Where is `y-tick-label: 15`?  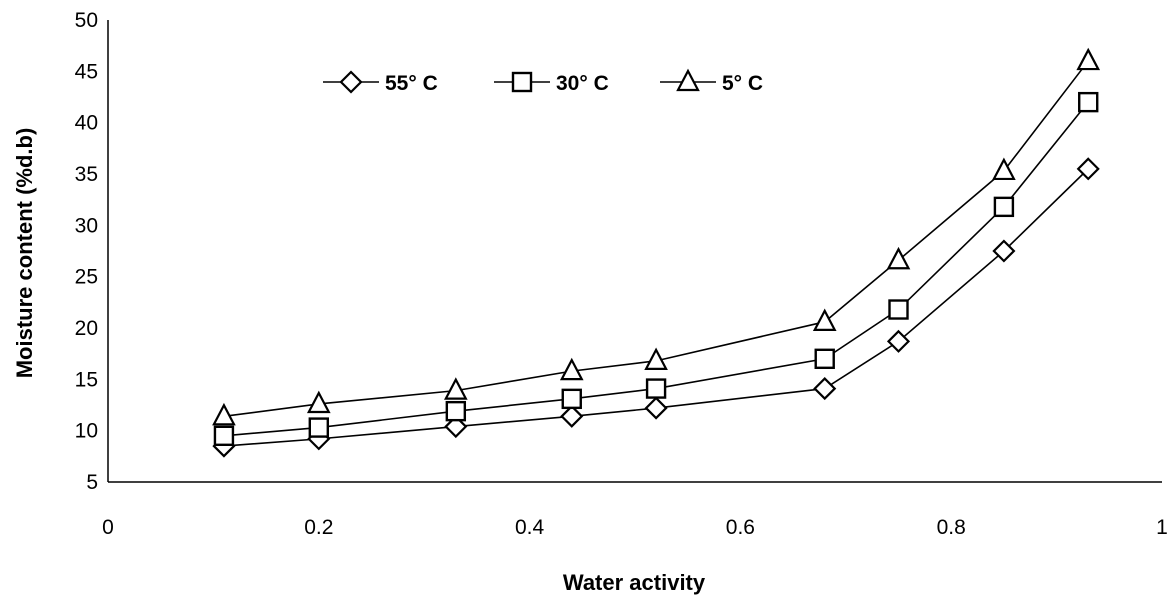 y-tick-label: 15 is located at coordinates (86, 379).